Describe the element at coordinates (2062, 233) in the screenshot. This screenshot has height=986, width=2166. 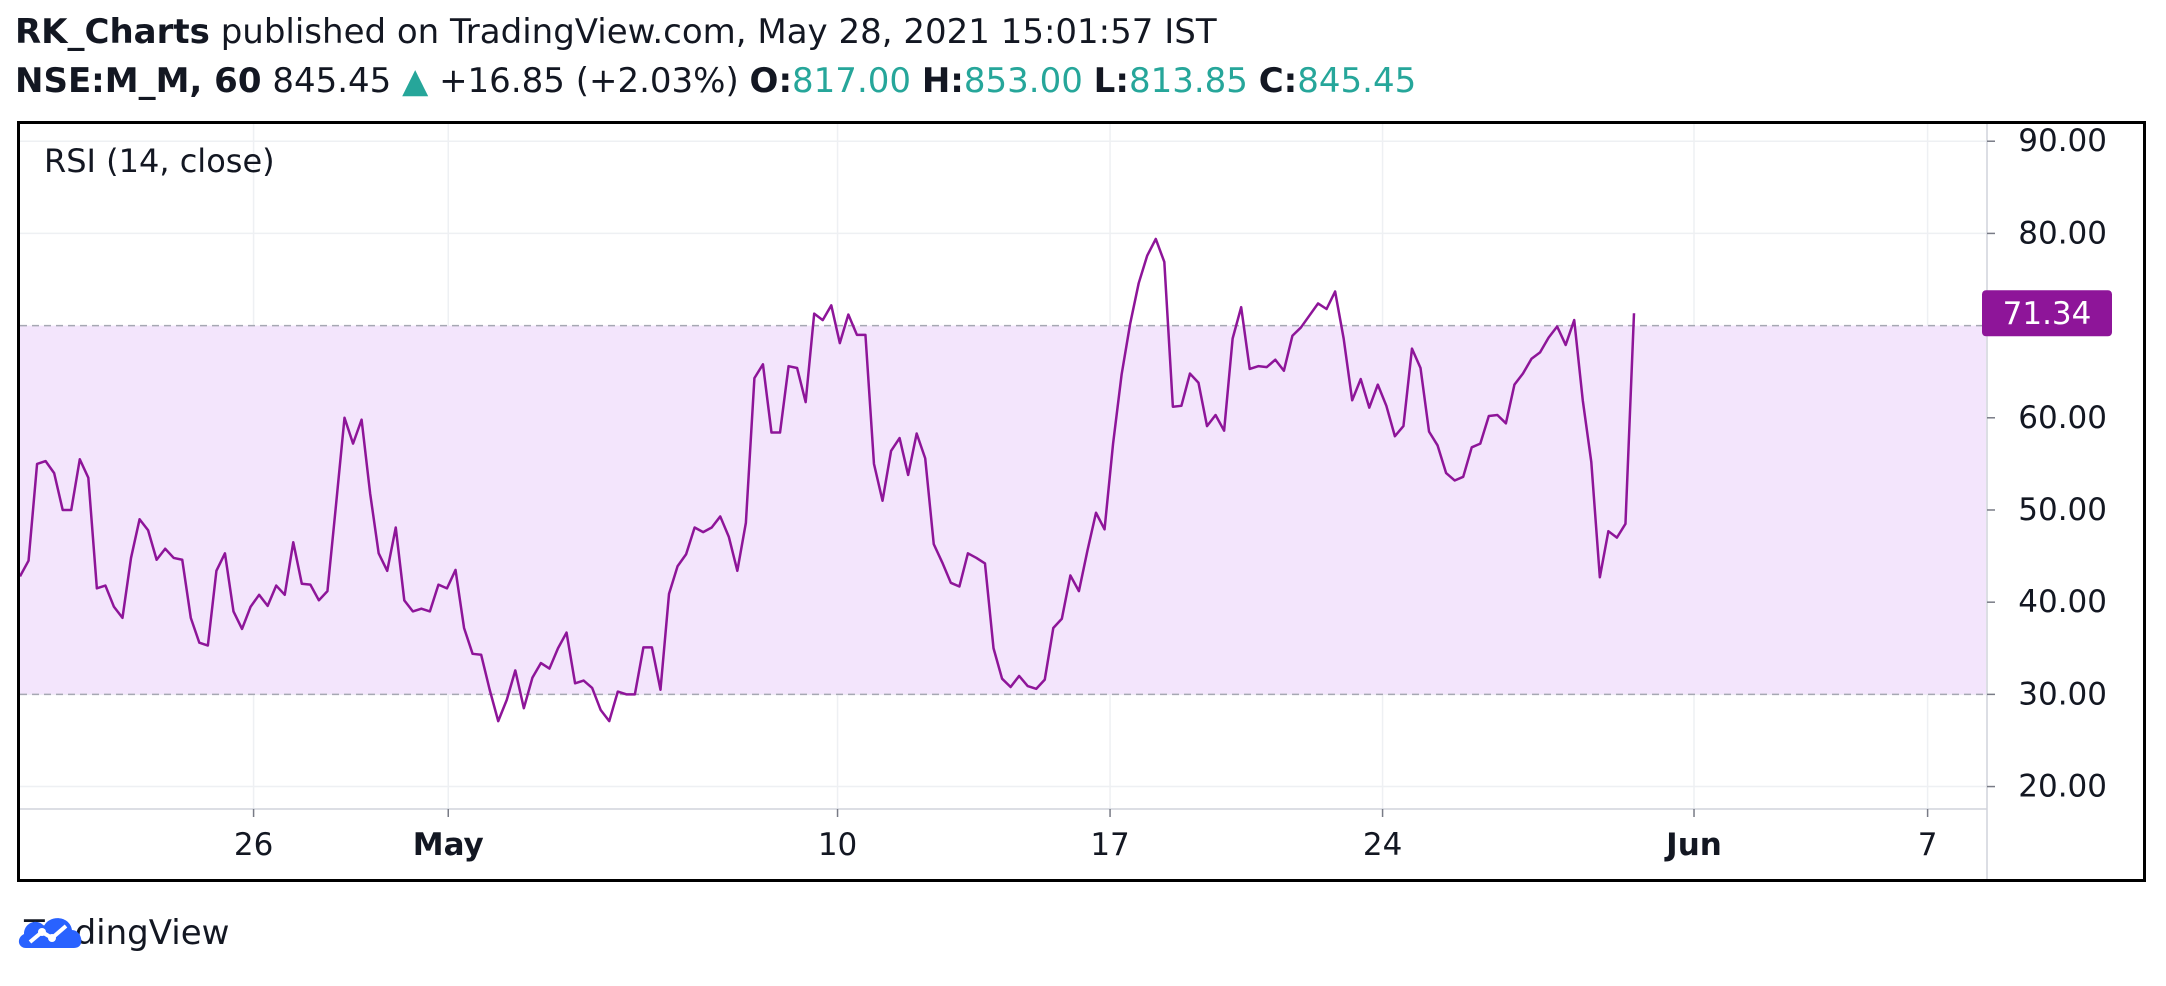
I see `y-tick-label: 80.00` at that location.